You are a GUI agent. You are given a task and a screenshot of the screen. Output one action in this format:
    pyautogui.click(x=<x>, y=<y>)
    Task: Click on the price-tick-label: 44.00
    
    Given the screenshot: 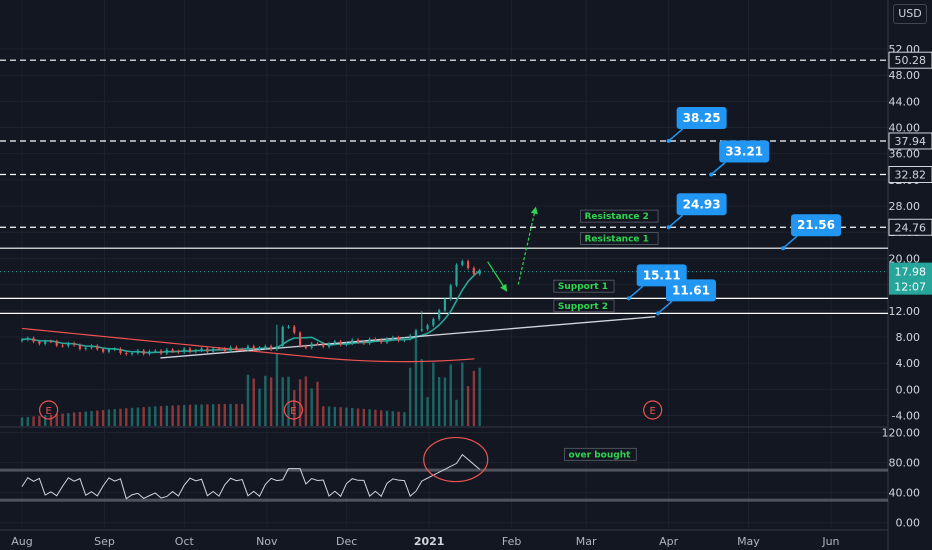 What is the action you would take?
    pyautogui.click(x=905, y=101)
    